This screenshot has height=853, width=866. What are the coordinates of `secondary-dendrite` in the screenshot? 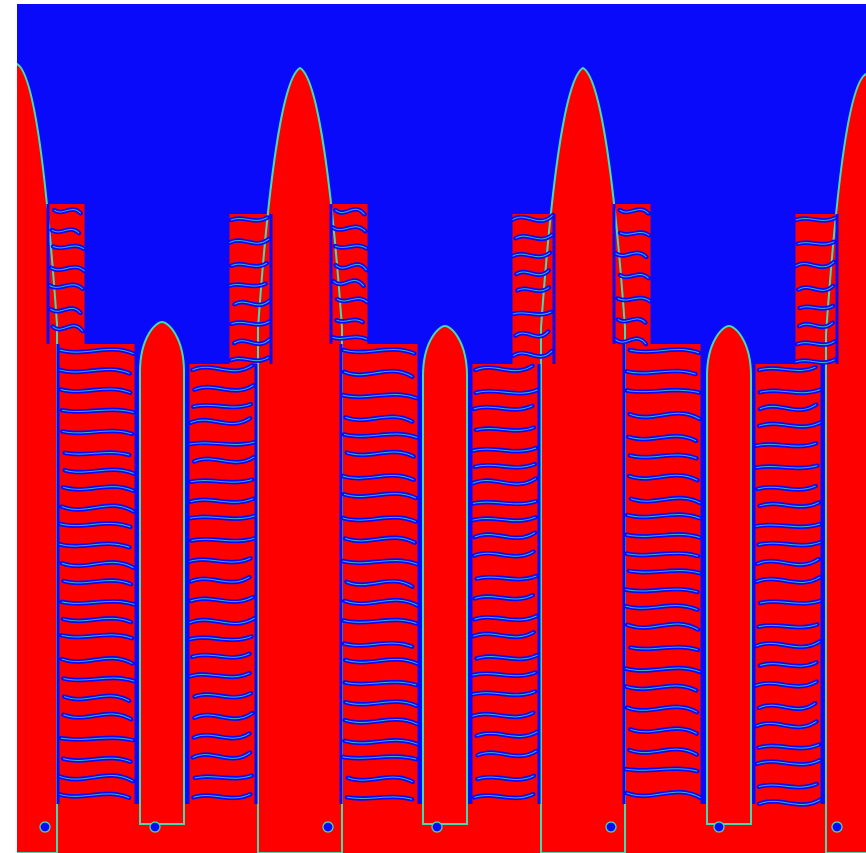 It's located at (445, 574).